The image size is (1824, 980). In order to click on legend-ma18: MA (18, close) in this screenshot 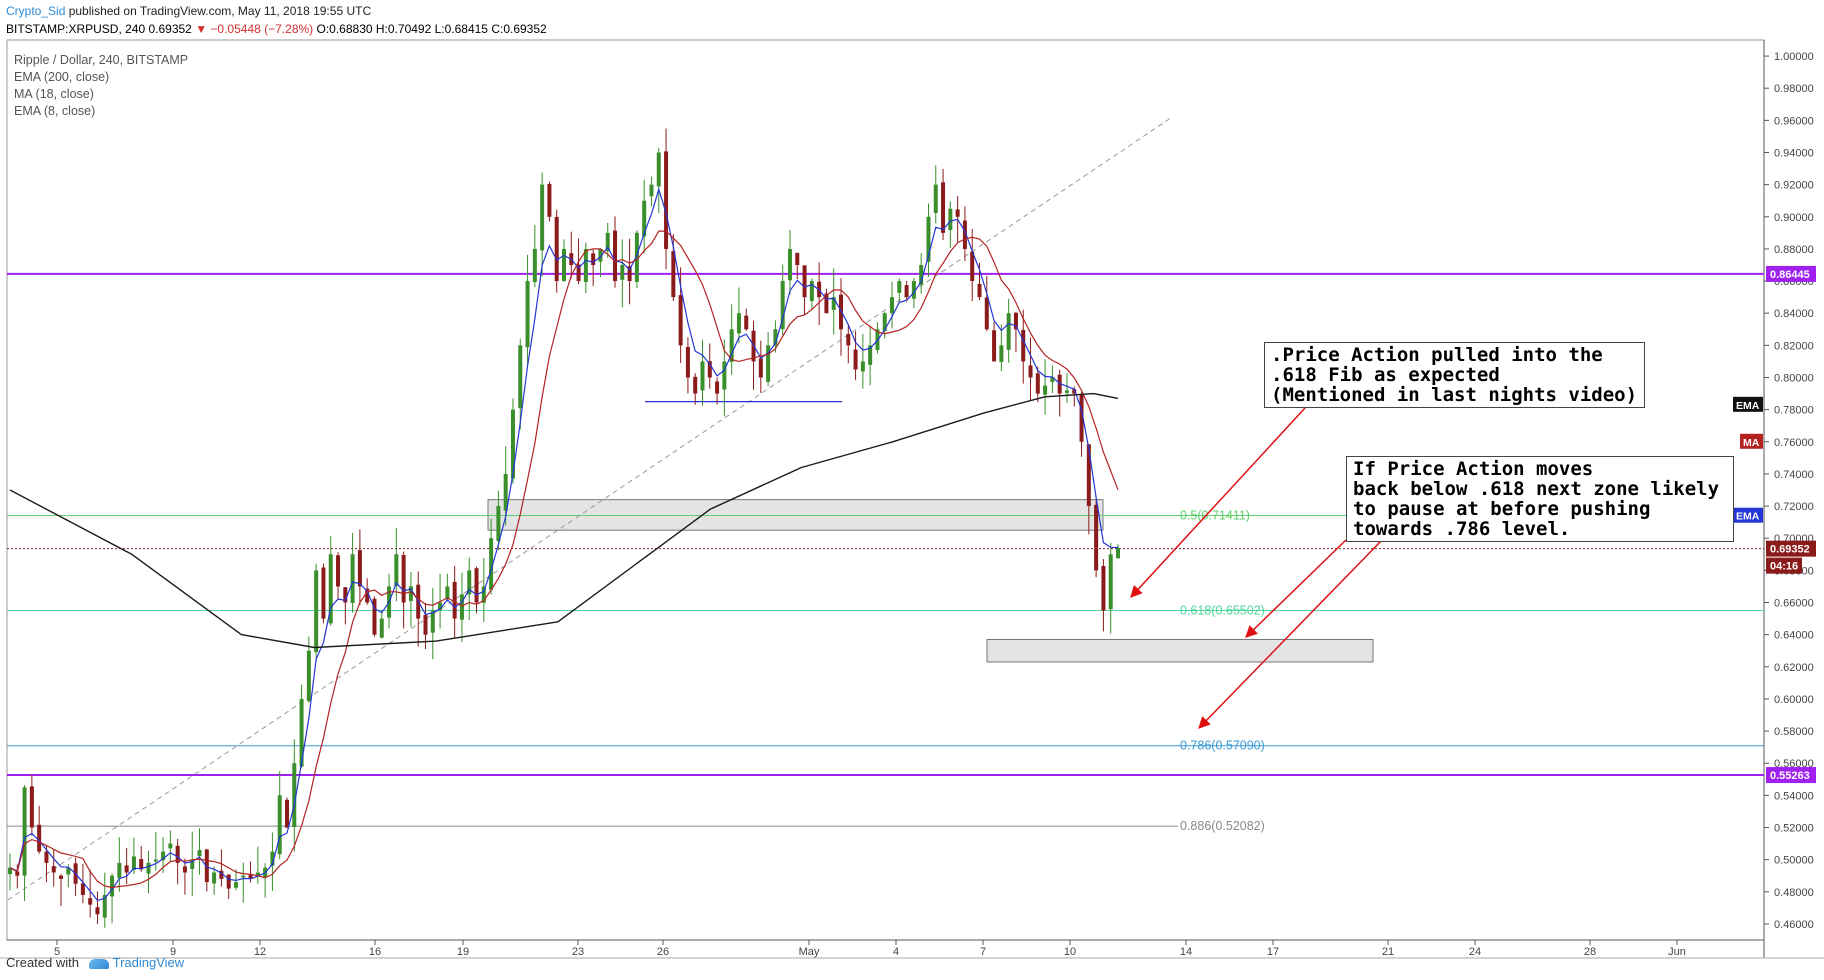, I will do `click(54, 94)`.